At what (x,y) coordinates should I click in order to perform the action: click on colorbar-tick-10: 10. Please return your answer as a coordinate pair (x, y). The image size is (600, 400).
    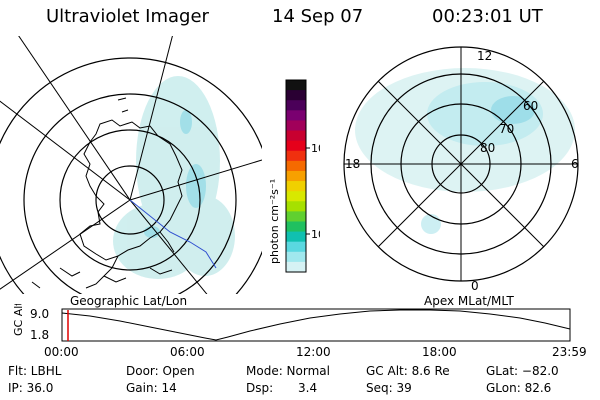
    Looking at the image, I should click on (315, 234).